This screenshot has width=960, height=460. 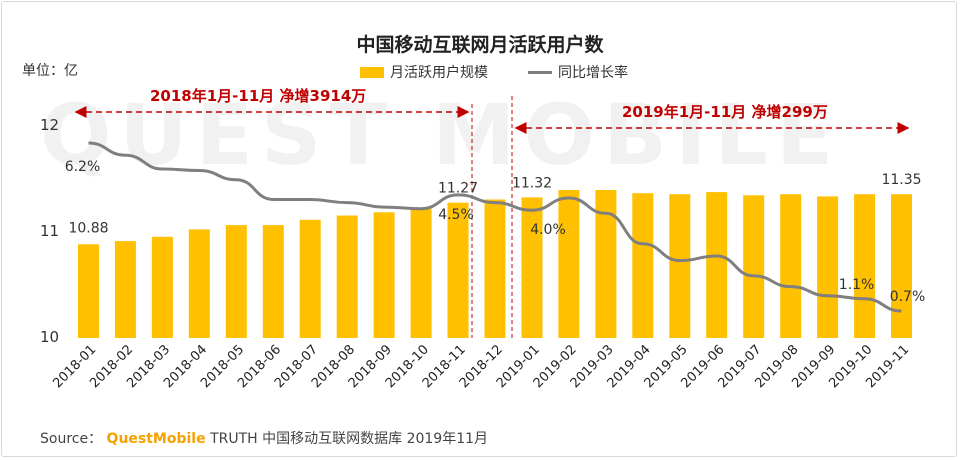 I want to click on source-brand: QuestMobile, so click(x=156, y=439).